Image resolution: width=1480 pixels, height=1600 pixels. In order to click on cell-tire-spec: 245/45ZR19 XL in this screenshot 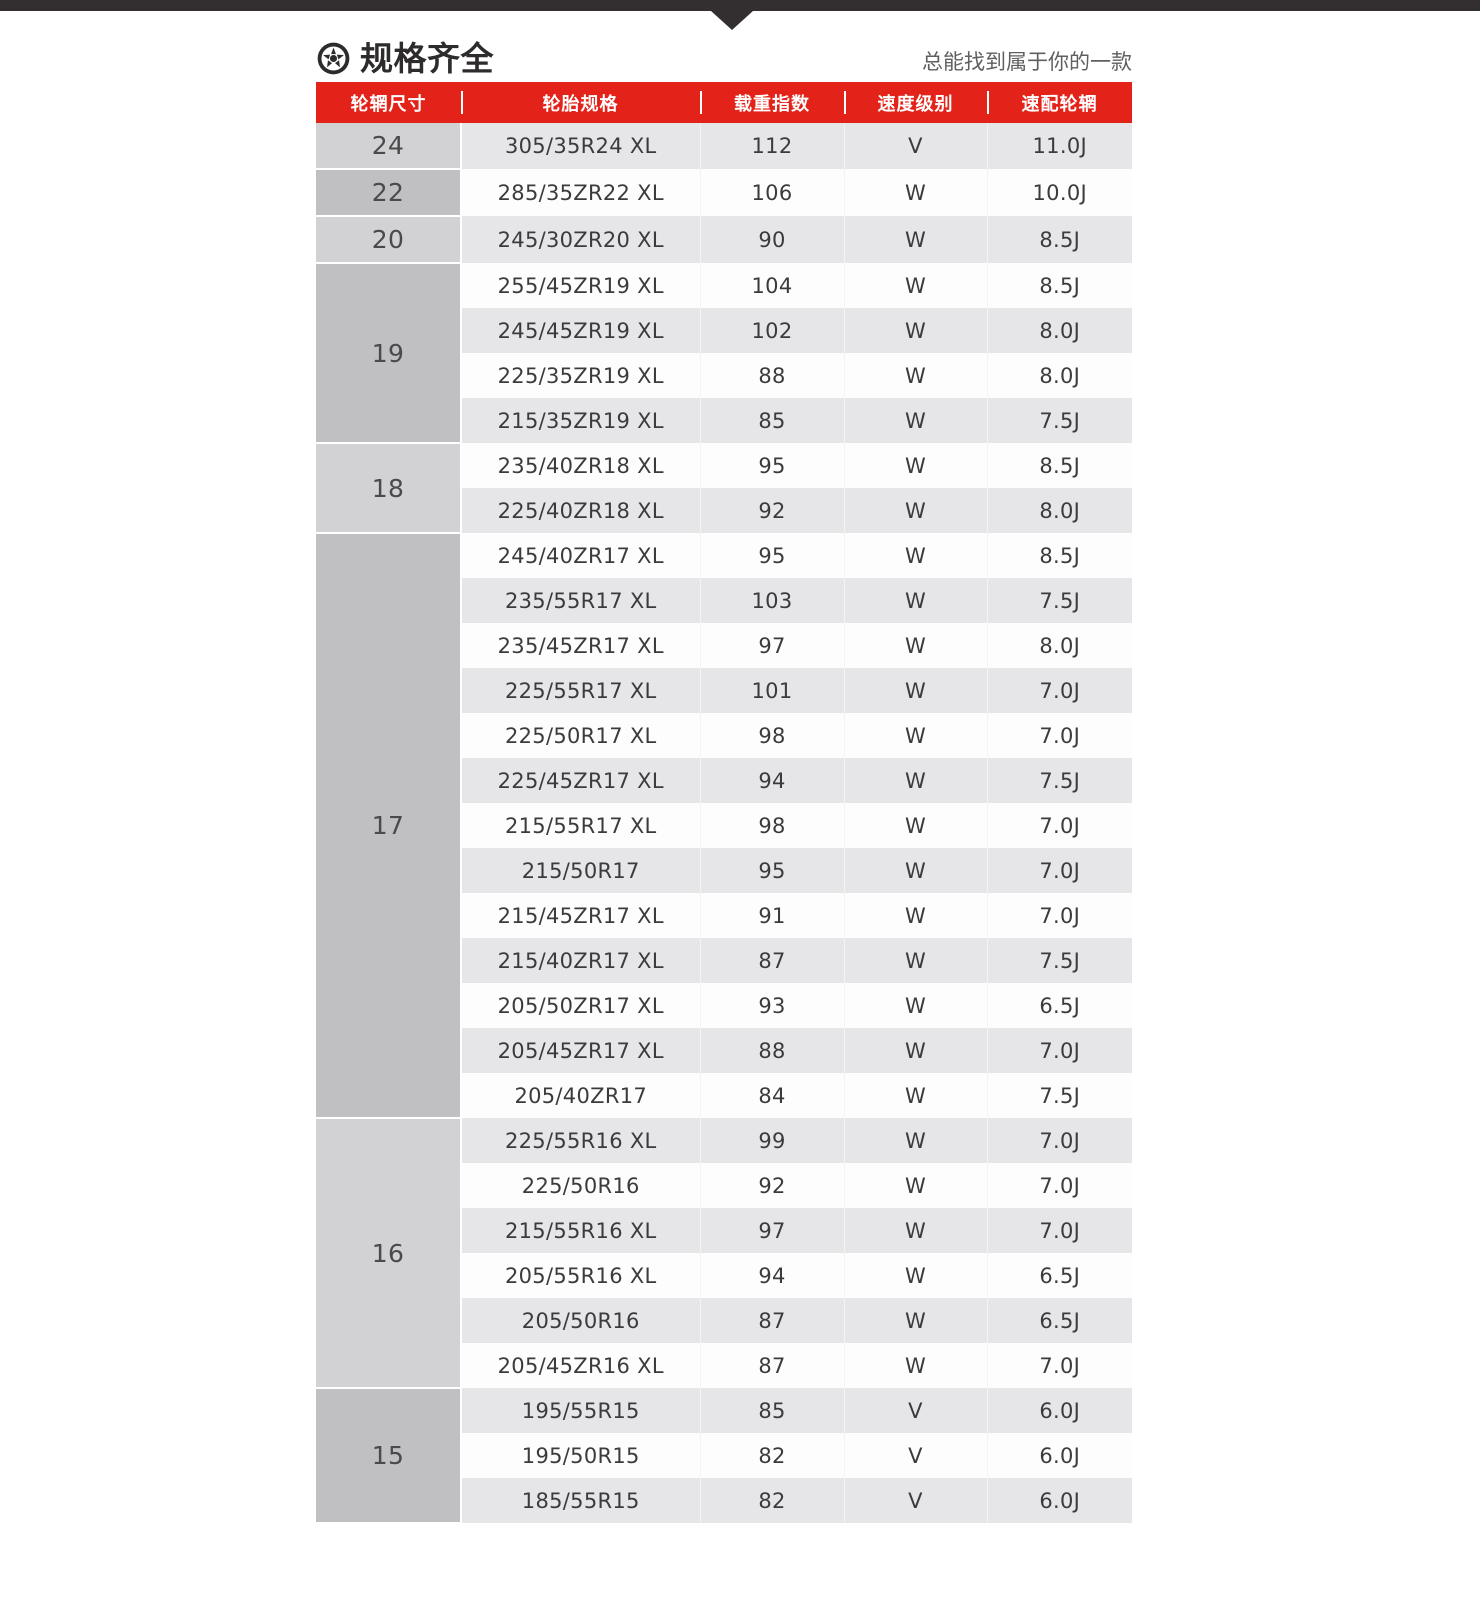, I will do `click(581, 330)`.